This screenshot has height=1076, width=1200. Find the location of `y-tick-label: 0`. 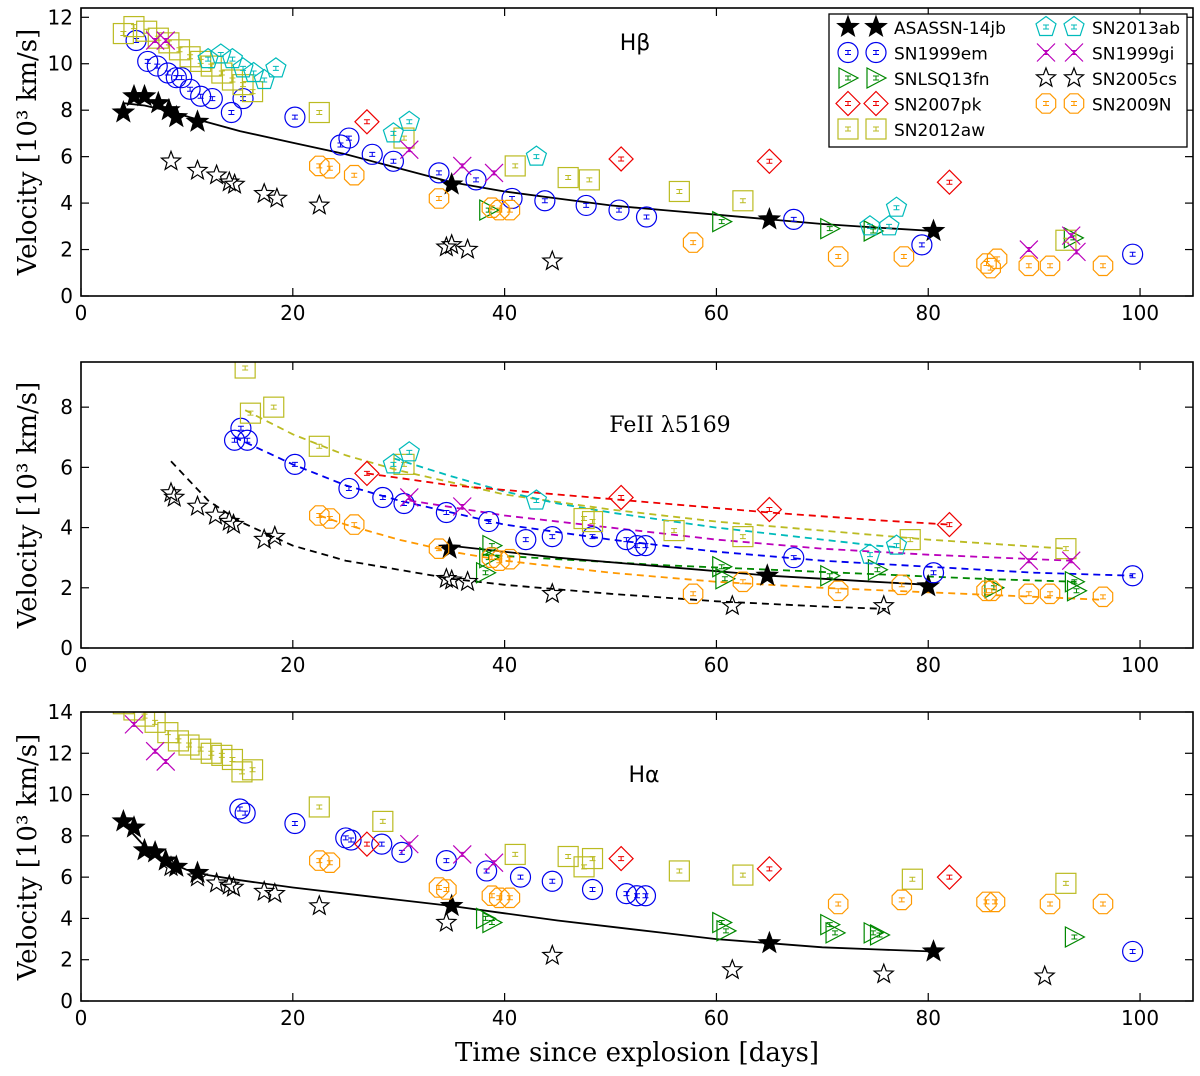

y-tick-label: 0 is located at coordinates (66, 1001).